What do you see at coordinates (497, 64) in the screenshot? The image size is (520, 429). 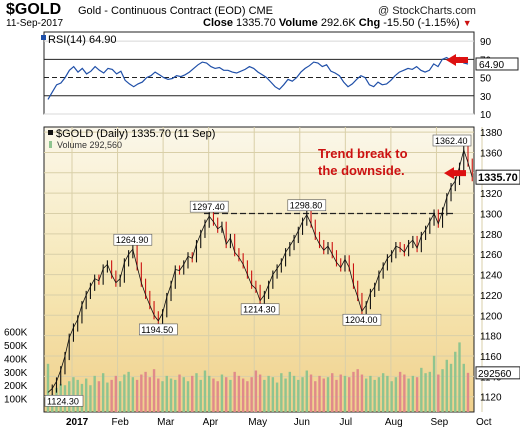 I see `rsi-value-box` at bounding box center [497, 64].